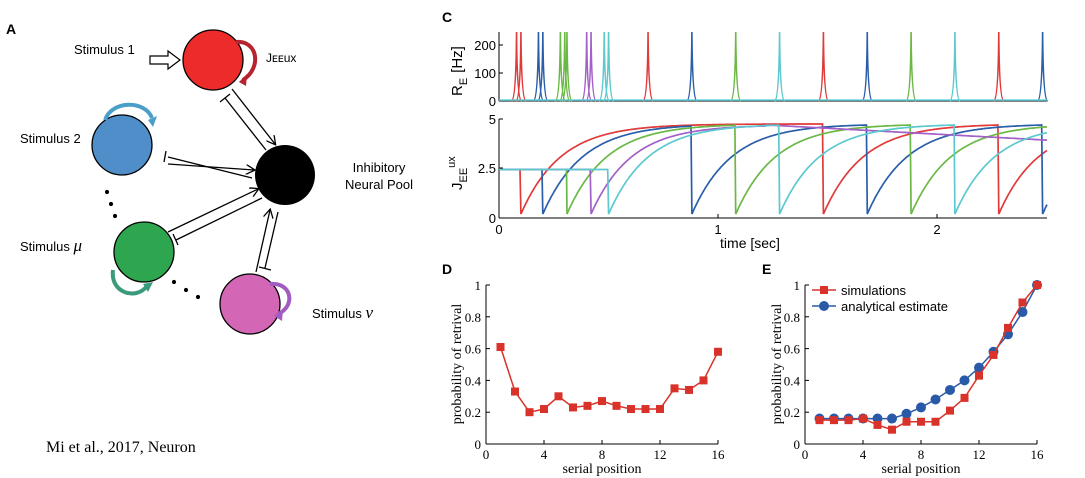 This screenshot has width=1085, height=478. What do you see at coordinates (250, 304) in the screenshot?
I see `stimulus-nu-node` at bounding box center [250, 304].